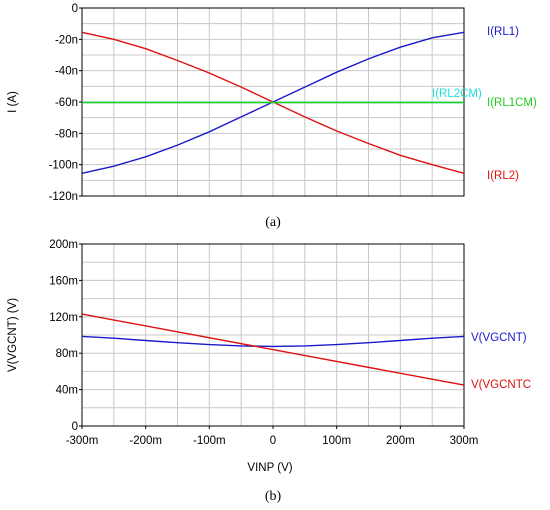 The image size is (550, 510). Describe the element at coordinates (66, 40) in the screenshot. I see `y-tick-label: -20n` at that location.